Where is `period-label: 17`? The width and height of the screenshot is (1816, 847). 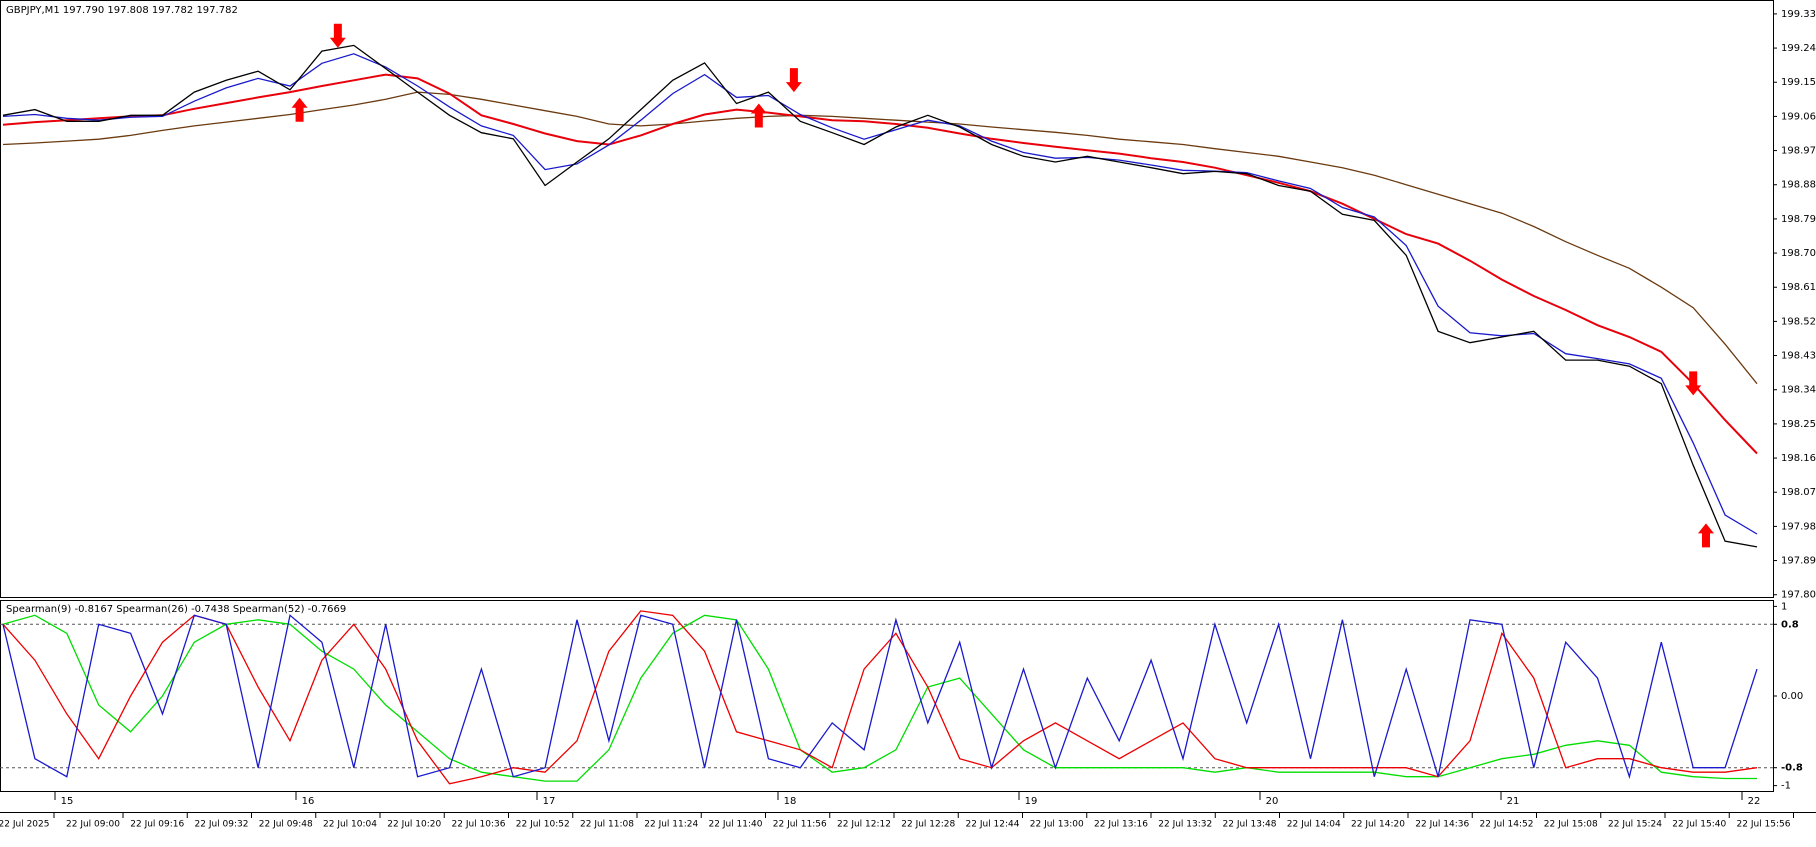 period-label: 17 is located at coordinates (549, 801).